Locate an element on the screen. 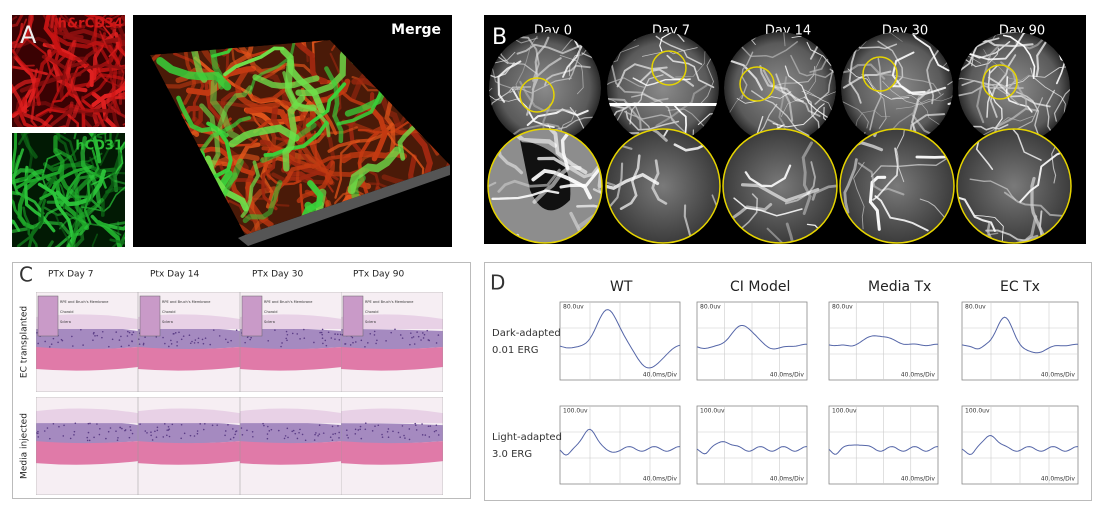 This screenshot has height=509, width=1111. row-label: 0.01 ERG is located at coordinates (515, 350).